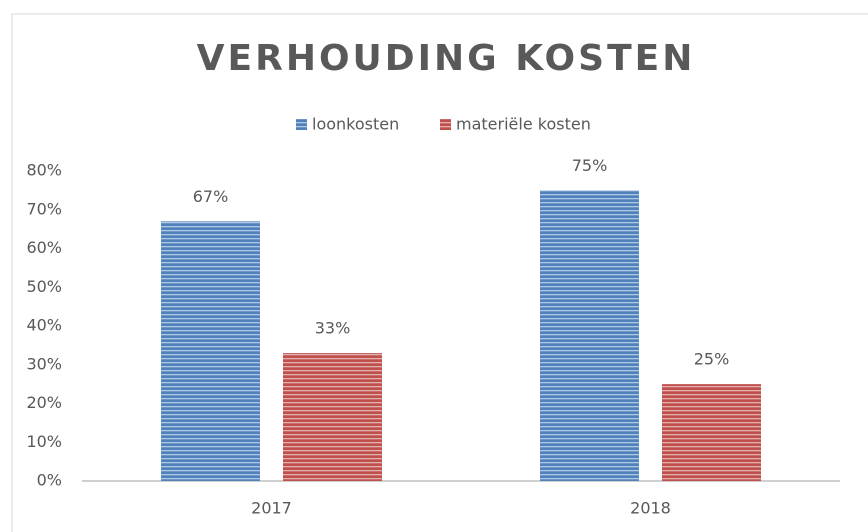  I want to click on y-tick-label: 60%, so click(44, 247).